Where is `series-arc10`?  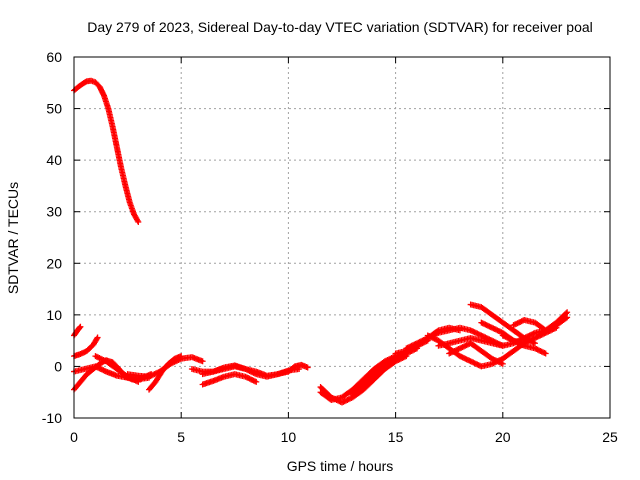
series-arc10 is located at coordinates (251, 371).